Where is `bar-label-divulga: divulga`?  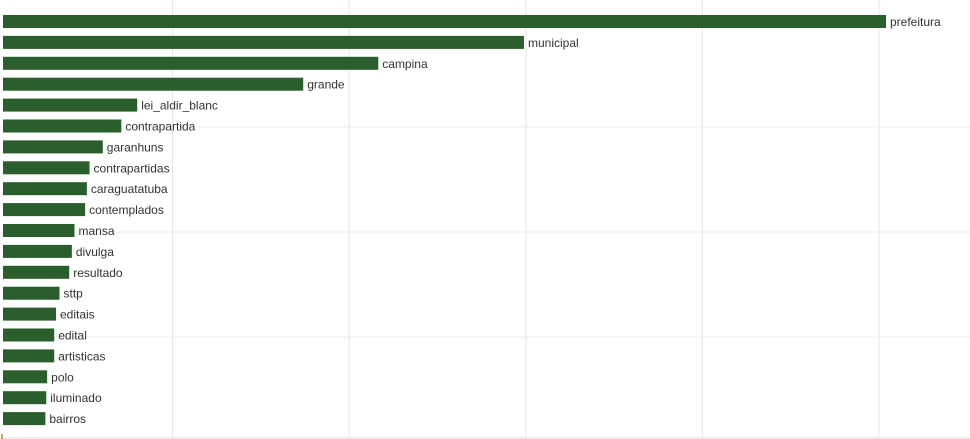 bar-label-divulga: divulga is located at coordinates (95, 252).